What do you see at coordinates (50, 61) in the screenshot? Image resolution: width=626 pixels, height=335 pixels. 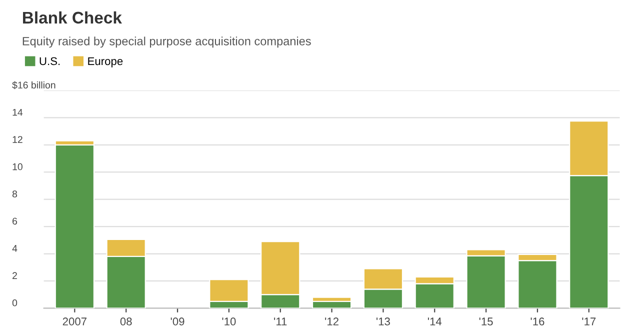 I see `legend-label: U.S.` at bounding box center [50, 61].